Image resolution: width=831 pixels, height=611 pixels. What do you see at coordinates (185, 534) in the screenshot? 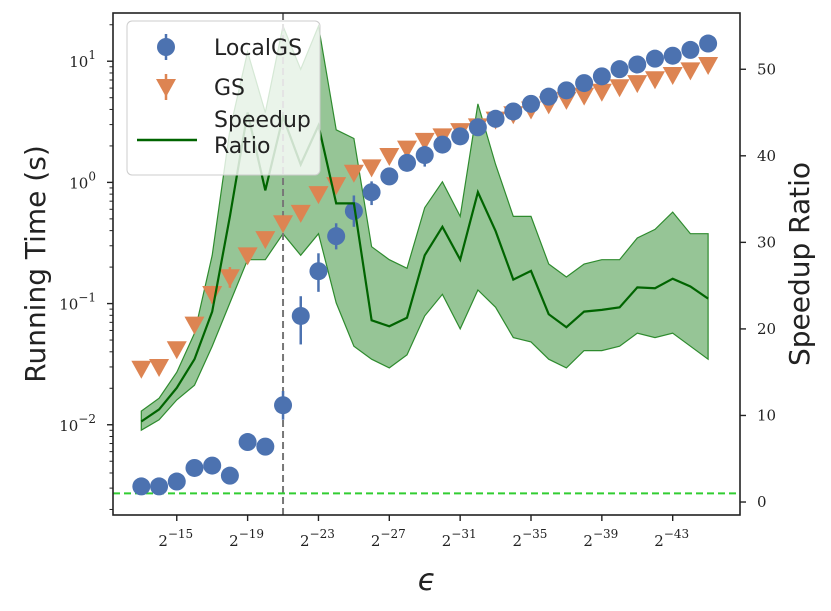
I see `x-tick-exponent-value: 15` at bounding box center [185, 534].